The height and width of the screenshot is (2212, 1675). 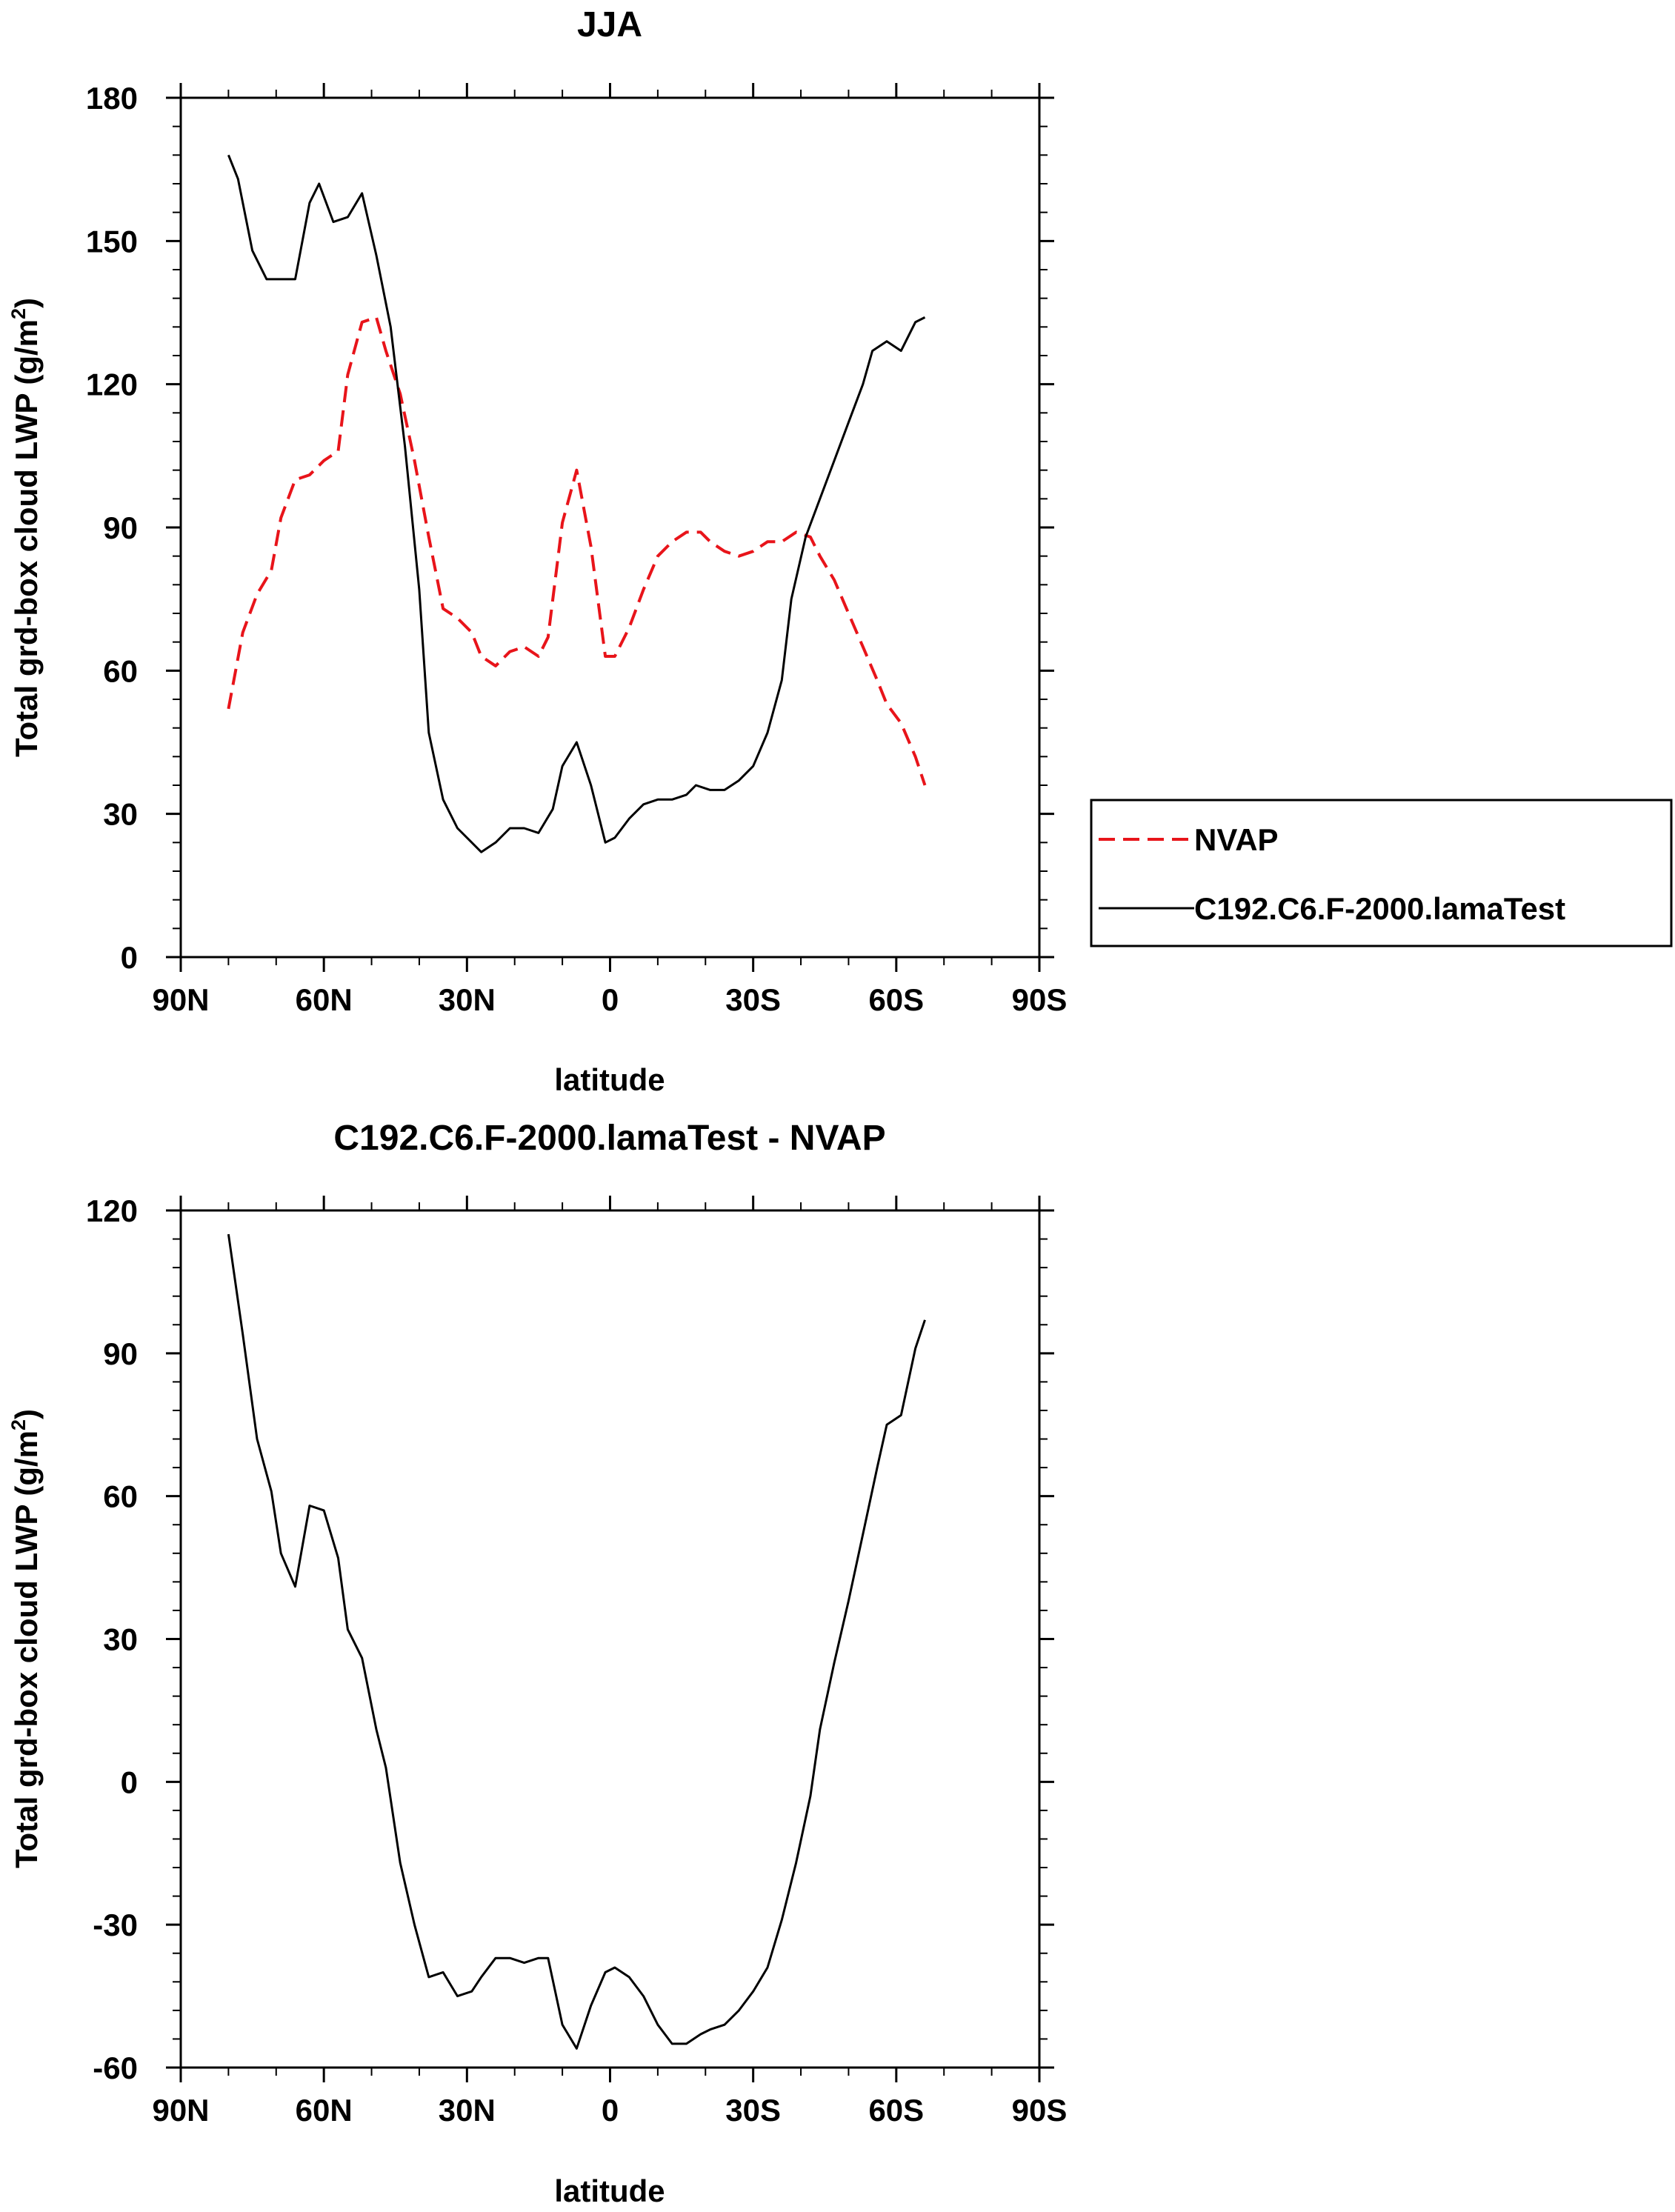 What do you see at coordinates (467, 999) in the screenshot?
I see `top-x-tick-label: 30N` at bounding box center [467, 999].